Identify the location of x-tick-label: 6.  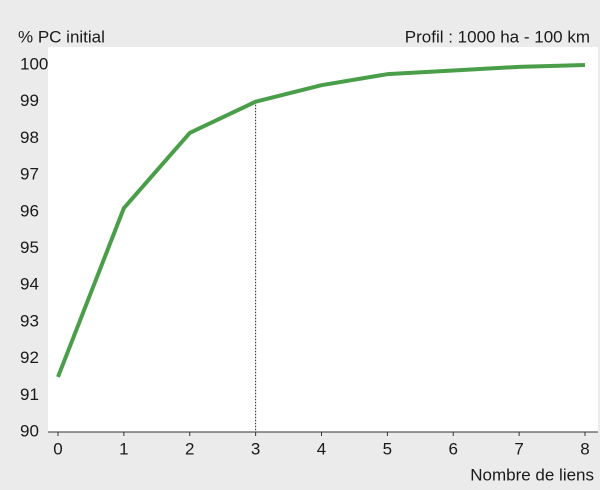
(453, 448).